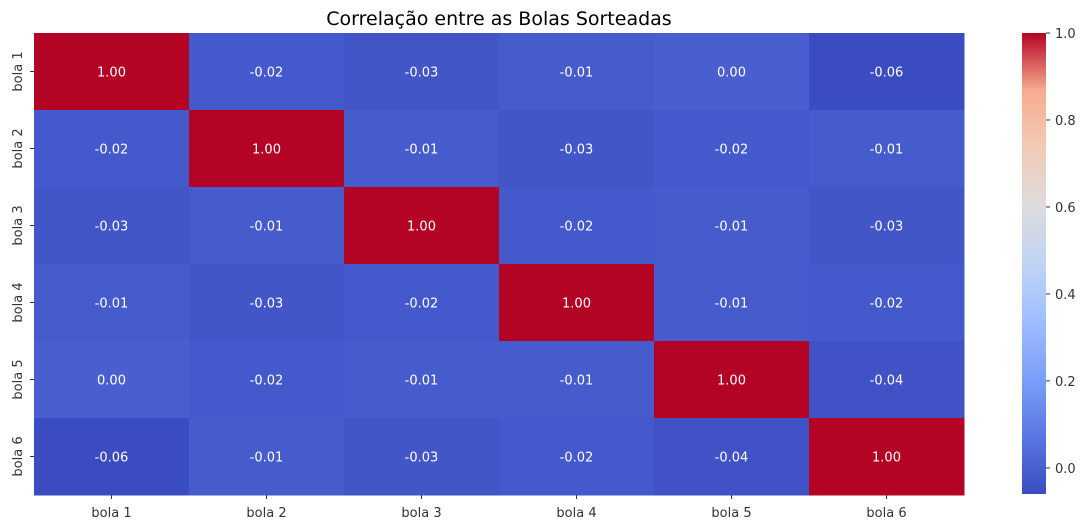  What do you see at coordinates (1065, 382) in the screenshot?
I see `colorbar-tick-label: 0.2` at bounding box center [1065, 382].